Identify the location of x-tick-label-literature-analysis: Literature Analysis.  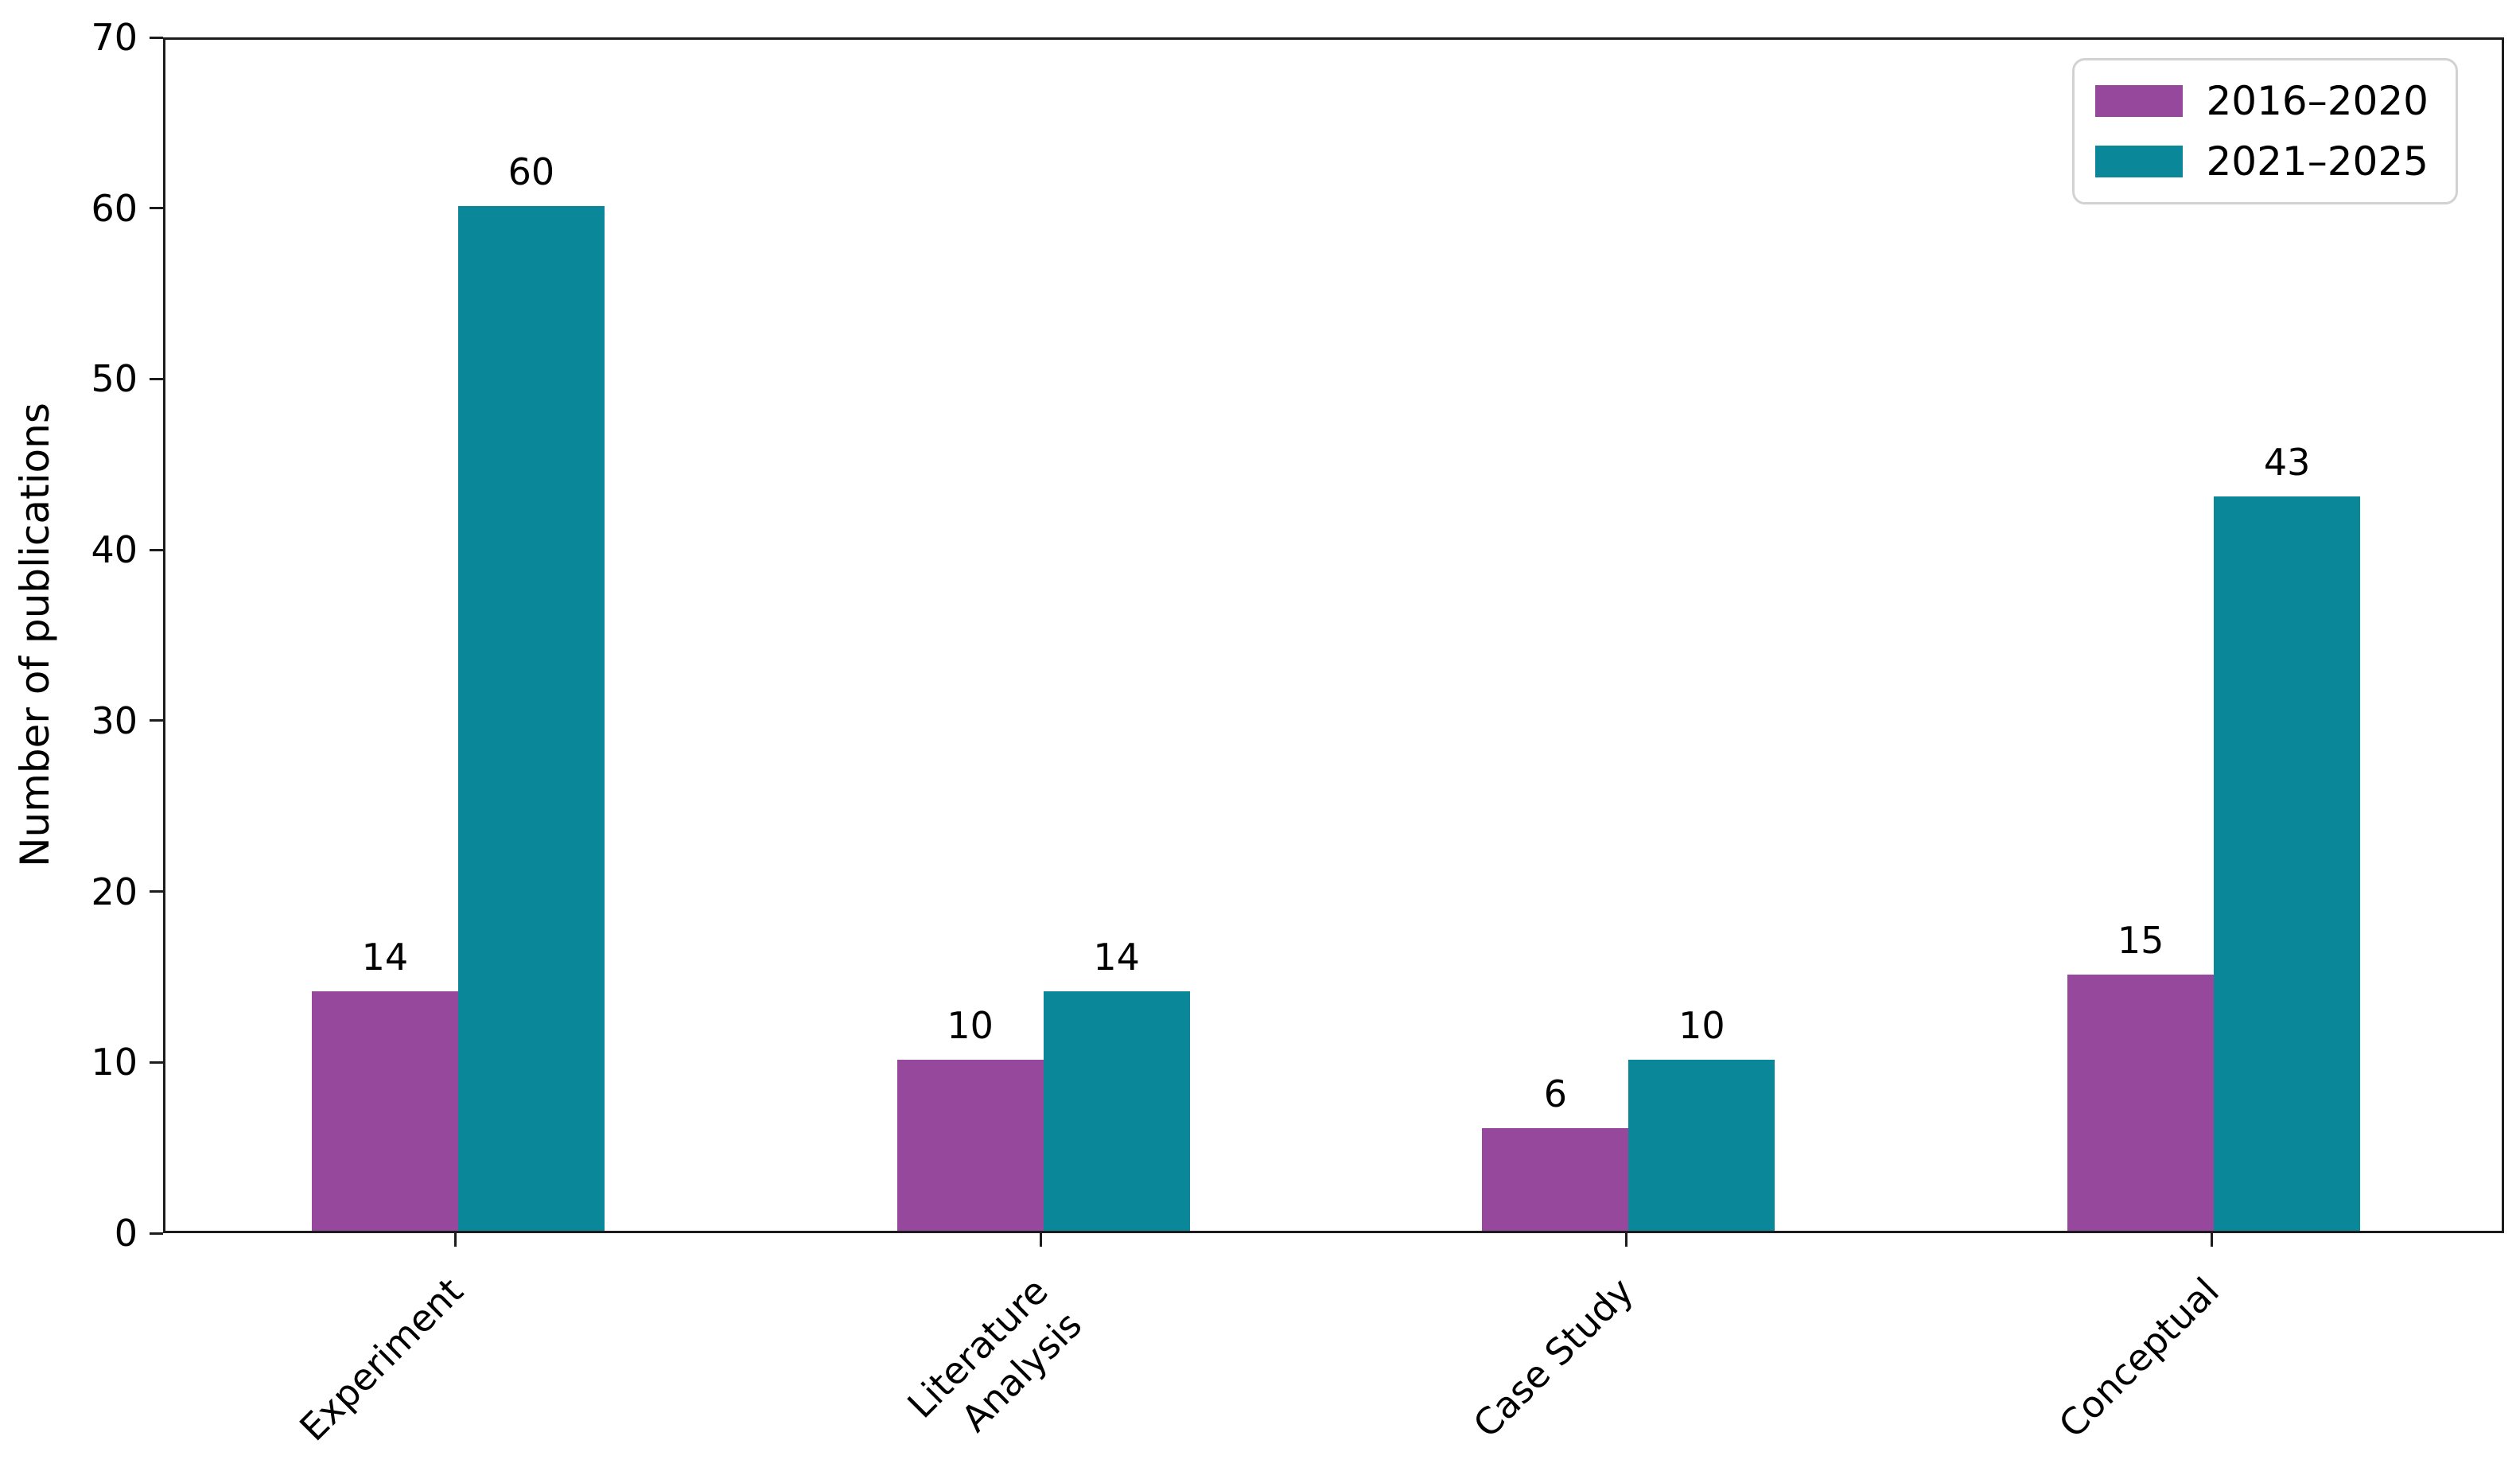
(995, 1354).